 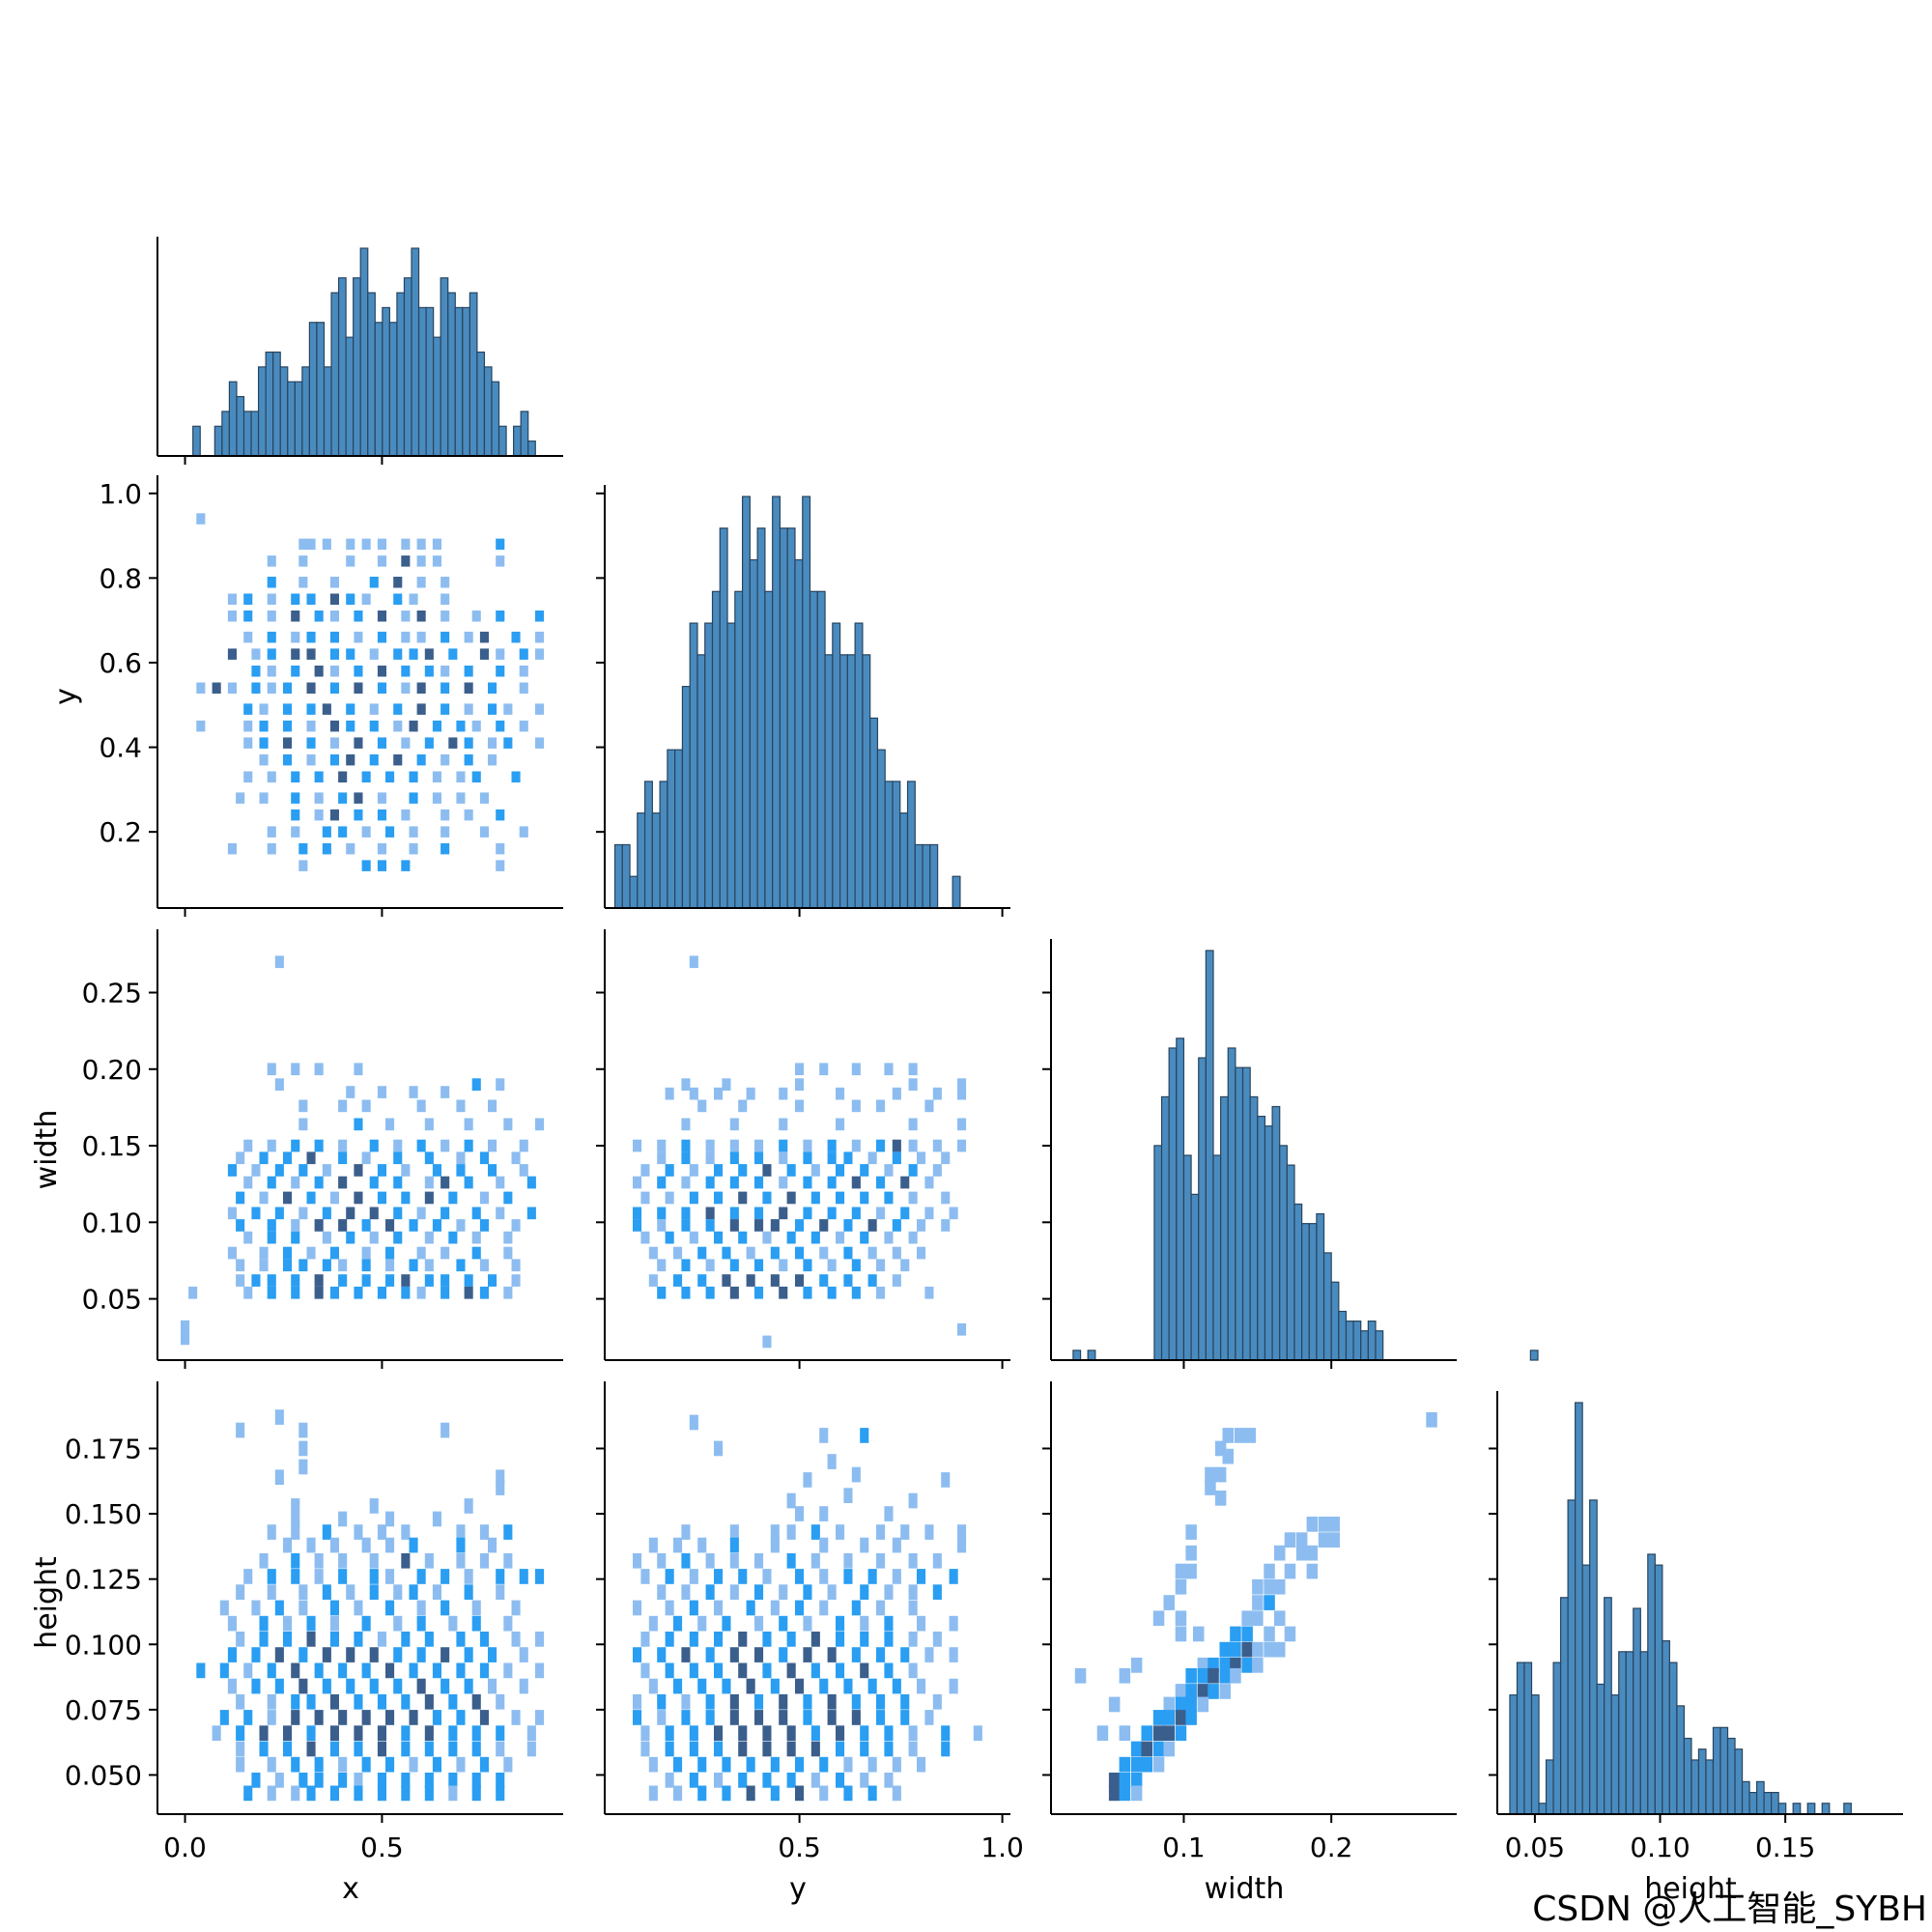 I want to click on heatmap-height-vs-x, so click(x=370, y=1605).